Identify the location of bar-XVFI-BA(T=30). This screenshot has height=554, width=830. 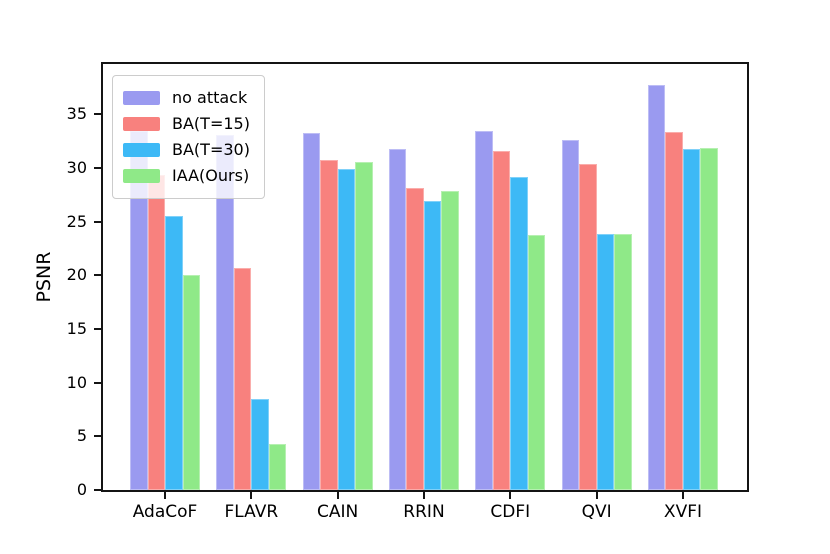
(691, 319).